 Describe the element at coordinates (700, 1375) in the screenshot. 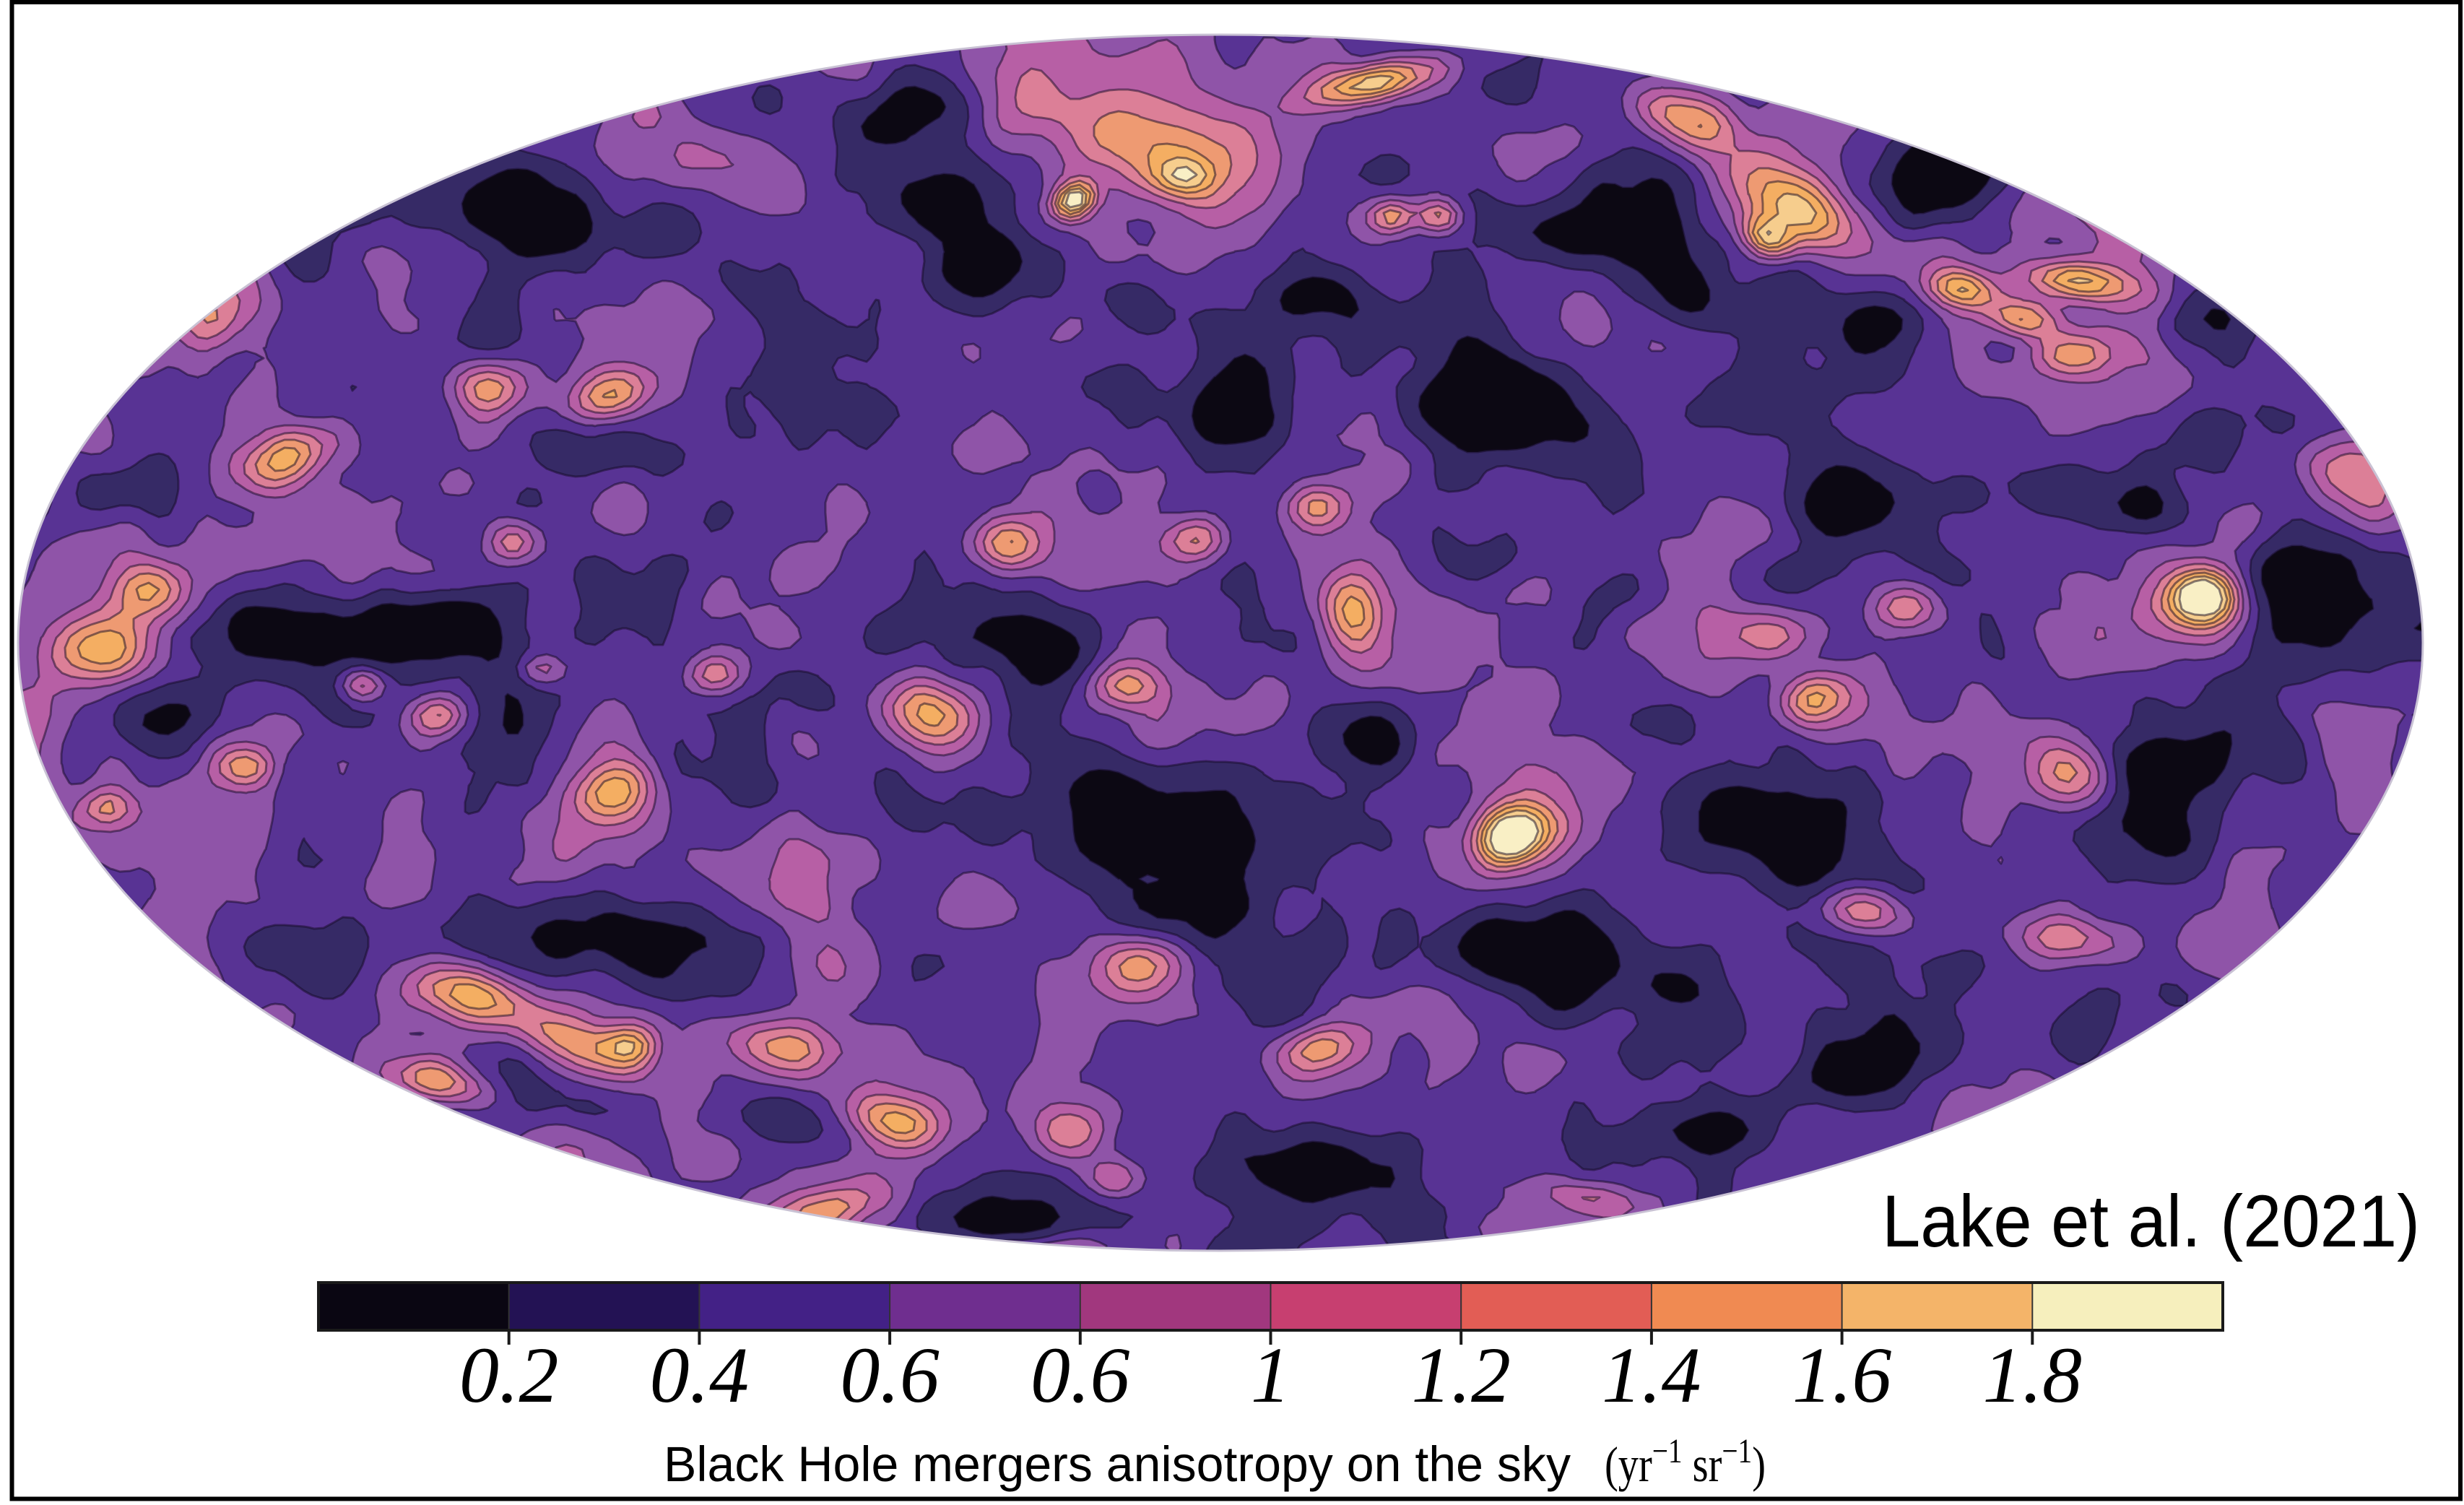

I see `svg-text: 0.4` at that location.